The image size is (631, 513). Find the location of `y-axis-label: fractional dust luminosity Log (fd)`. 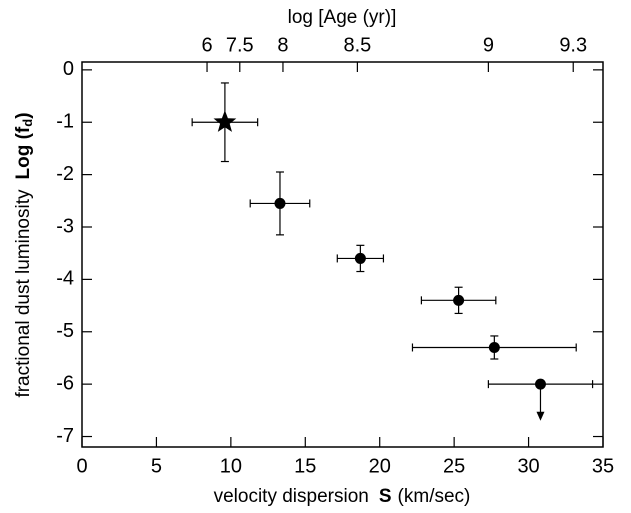

y-axis-label: fractional dust luminosity Log (fd) is located at coordinates (24, 254).